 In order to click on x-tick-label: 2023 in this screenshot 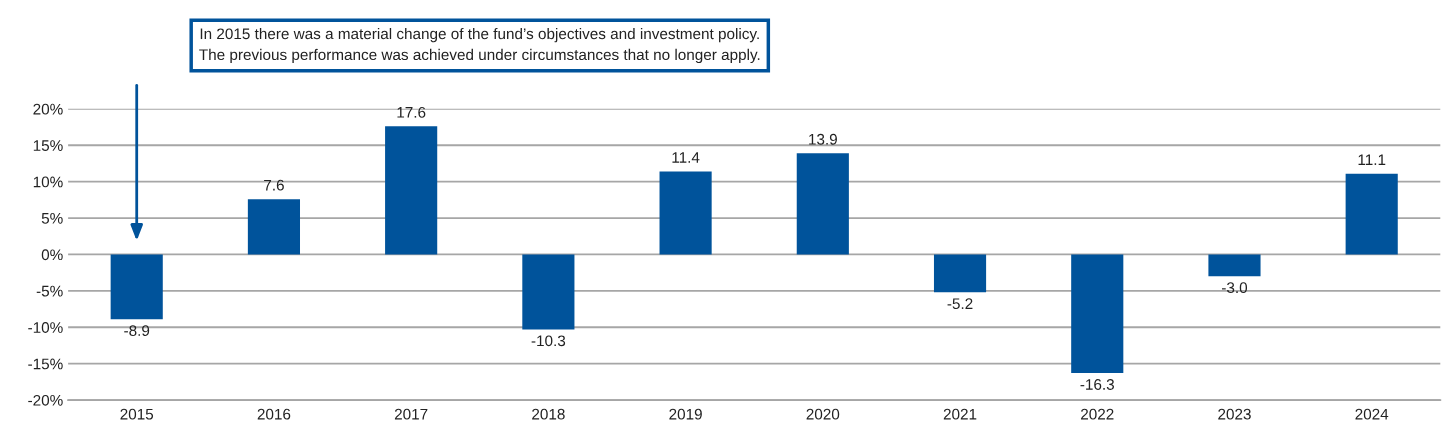, I will do `click(1234, 414)`.